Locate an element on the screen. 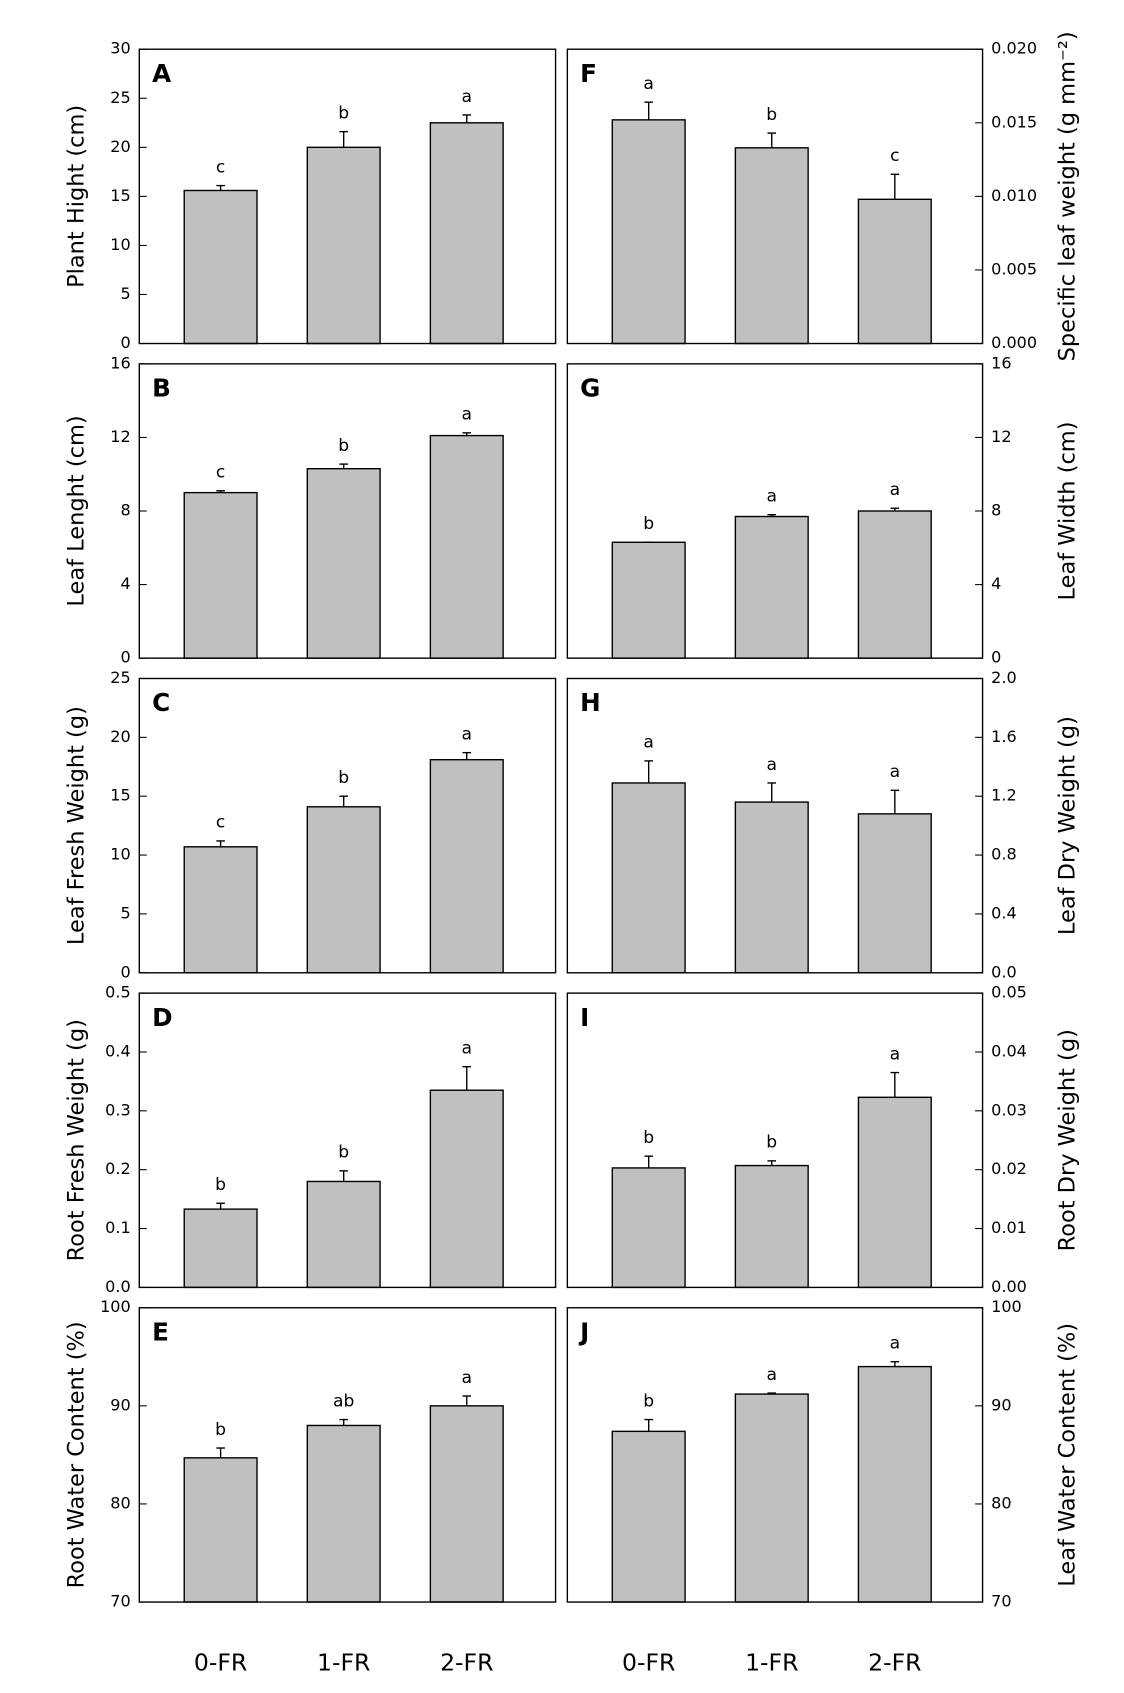 This screenshot has width=1124, height=1693. y-tick-label: 0.2 is located at coordinates (118, 1168).